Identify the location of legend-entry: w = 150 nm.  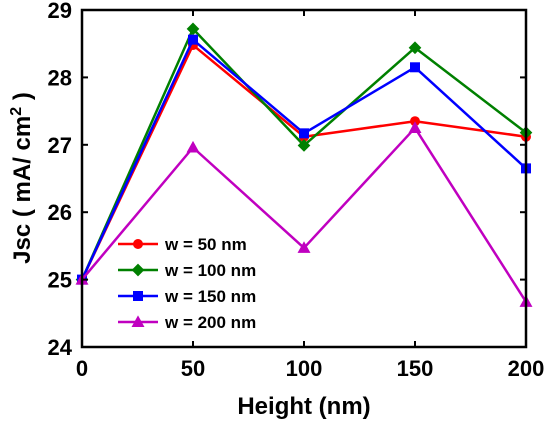
(187, 296).